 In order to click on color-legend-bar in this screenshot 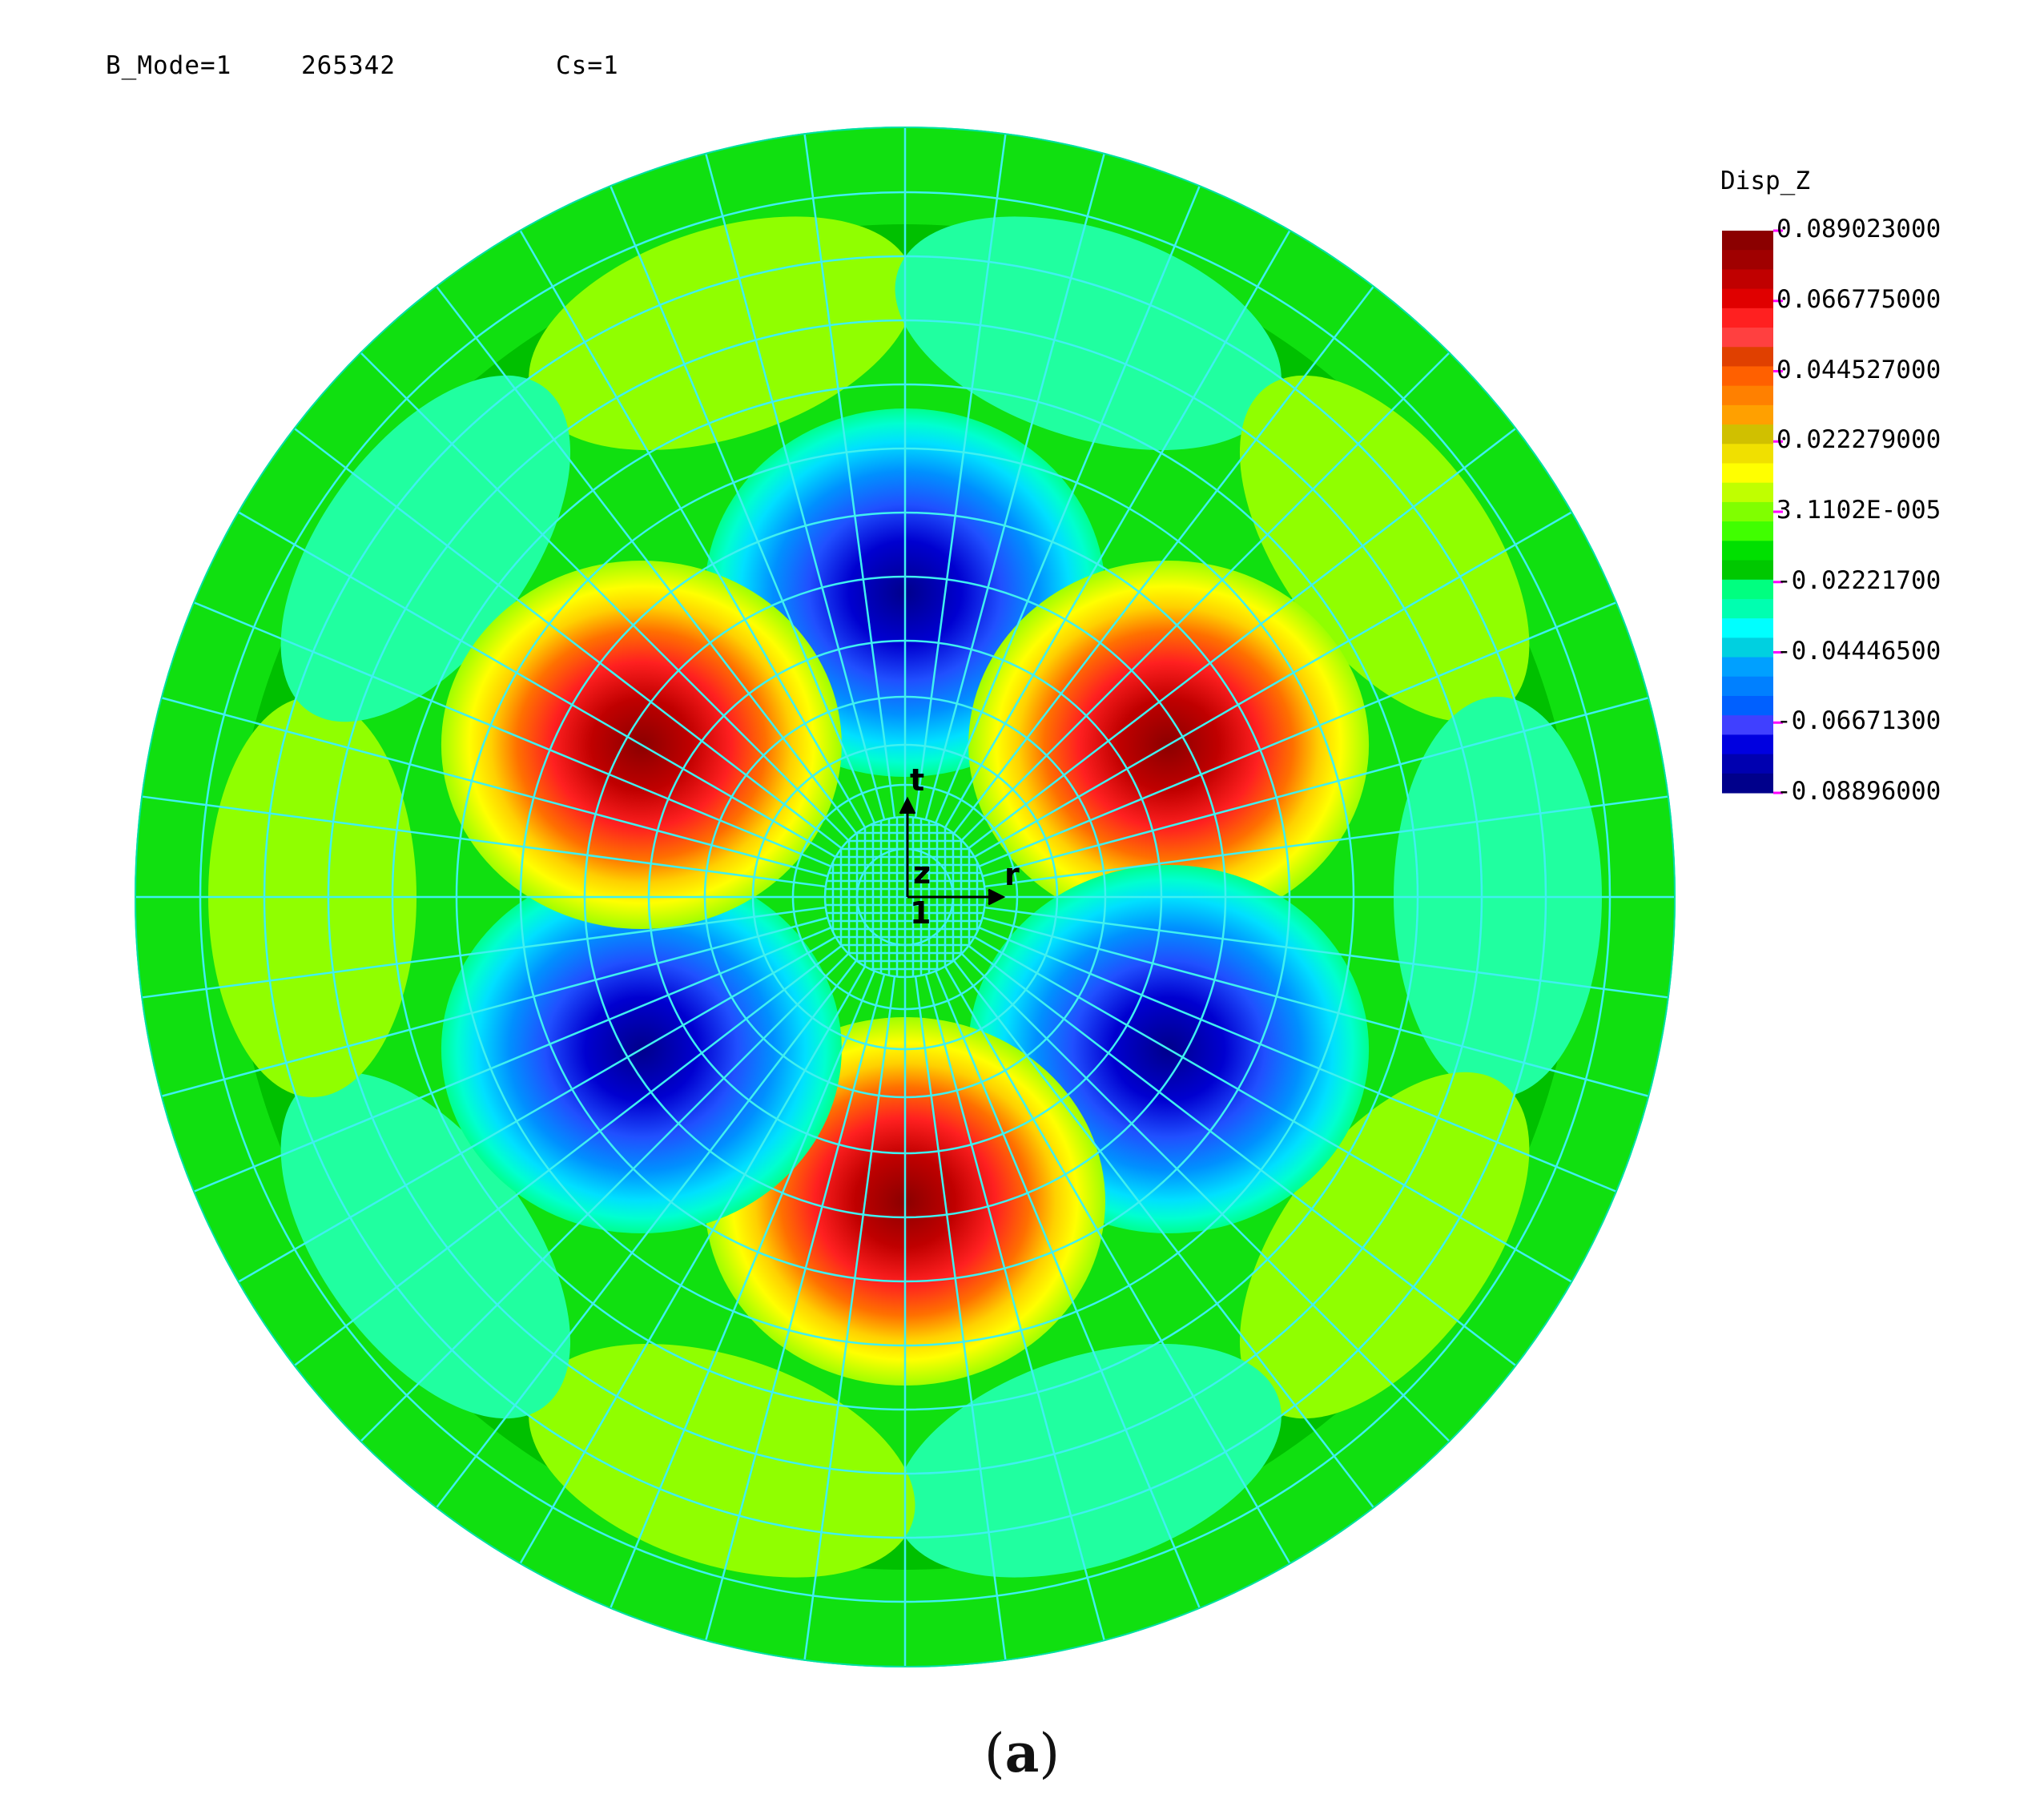, I will do `click(1753, 511)`.